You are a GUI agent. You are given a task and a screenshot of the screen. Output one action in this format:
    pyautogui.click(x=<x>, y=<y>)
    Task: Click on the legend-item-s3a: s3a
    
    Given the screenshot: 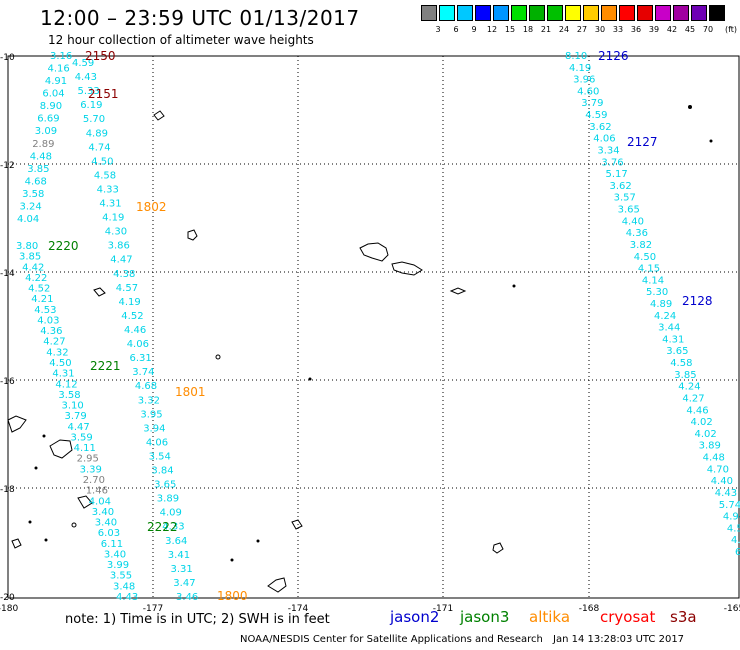 What is the action you would take?
    pyautogui.click(x=683, y=617)
    